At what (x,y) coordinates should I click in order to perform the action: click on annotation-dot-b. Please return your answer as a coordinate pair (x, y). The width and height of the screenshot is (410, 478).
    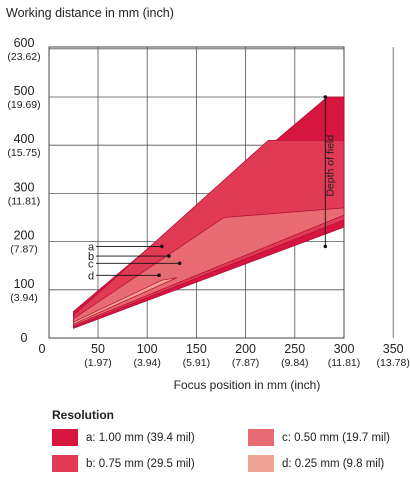
    Looking at the image, I should click on (169, 256).